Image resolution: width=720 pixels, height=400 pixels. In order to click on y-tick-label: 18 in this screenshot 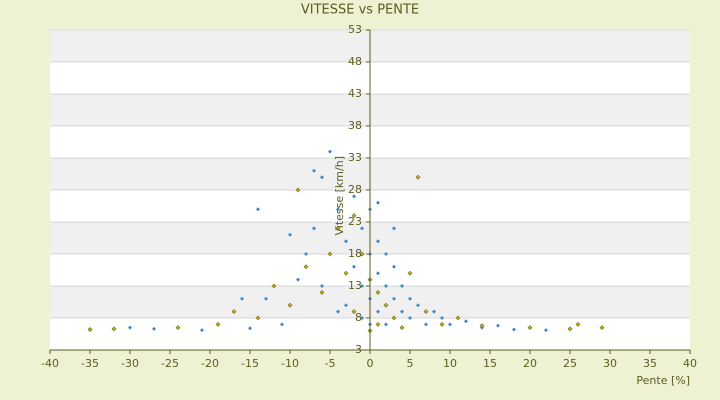, I will do `click(355, 253)`.